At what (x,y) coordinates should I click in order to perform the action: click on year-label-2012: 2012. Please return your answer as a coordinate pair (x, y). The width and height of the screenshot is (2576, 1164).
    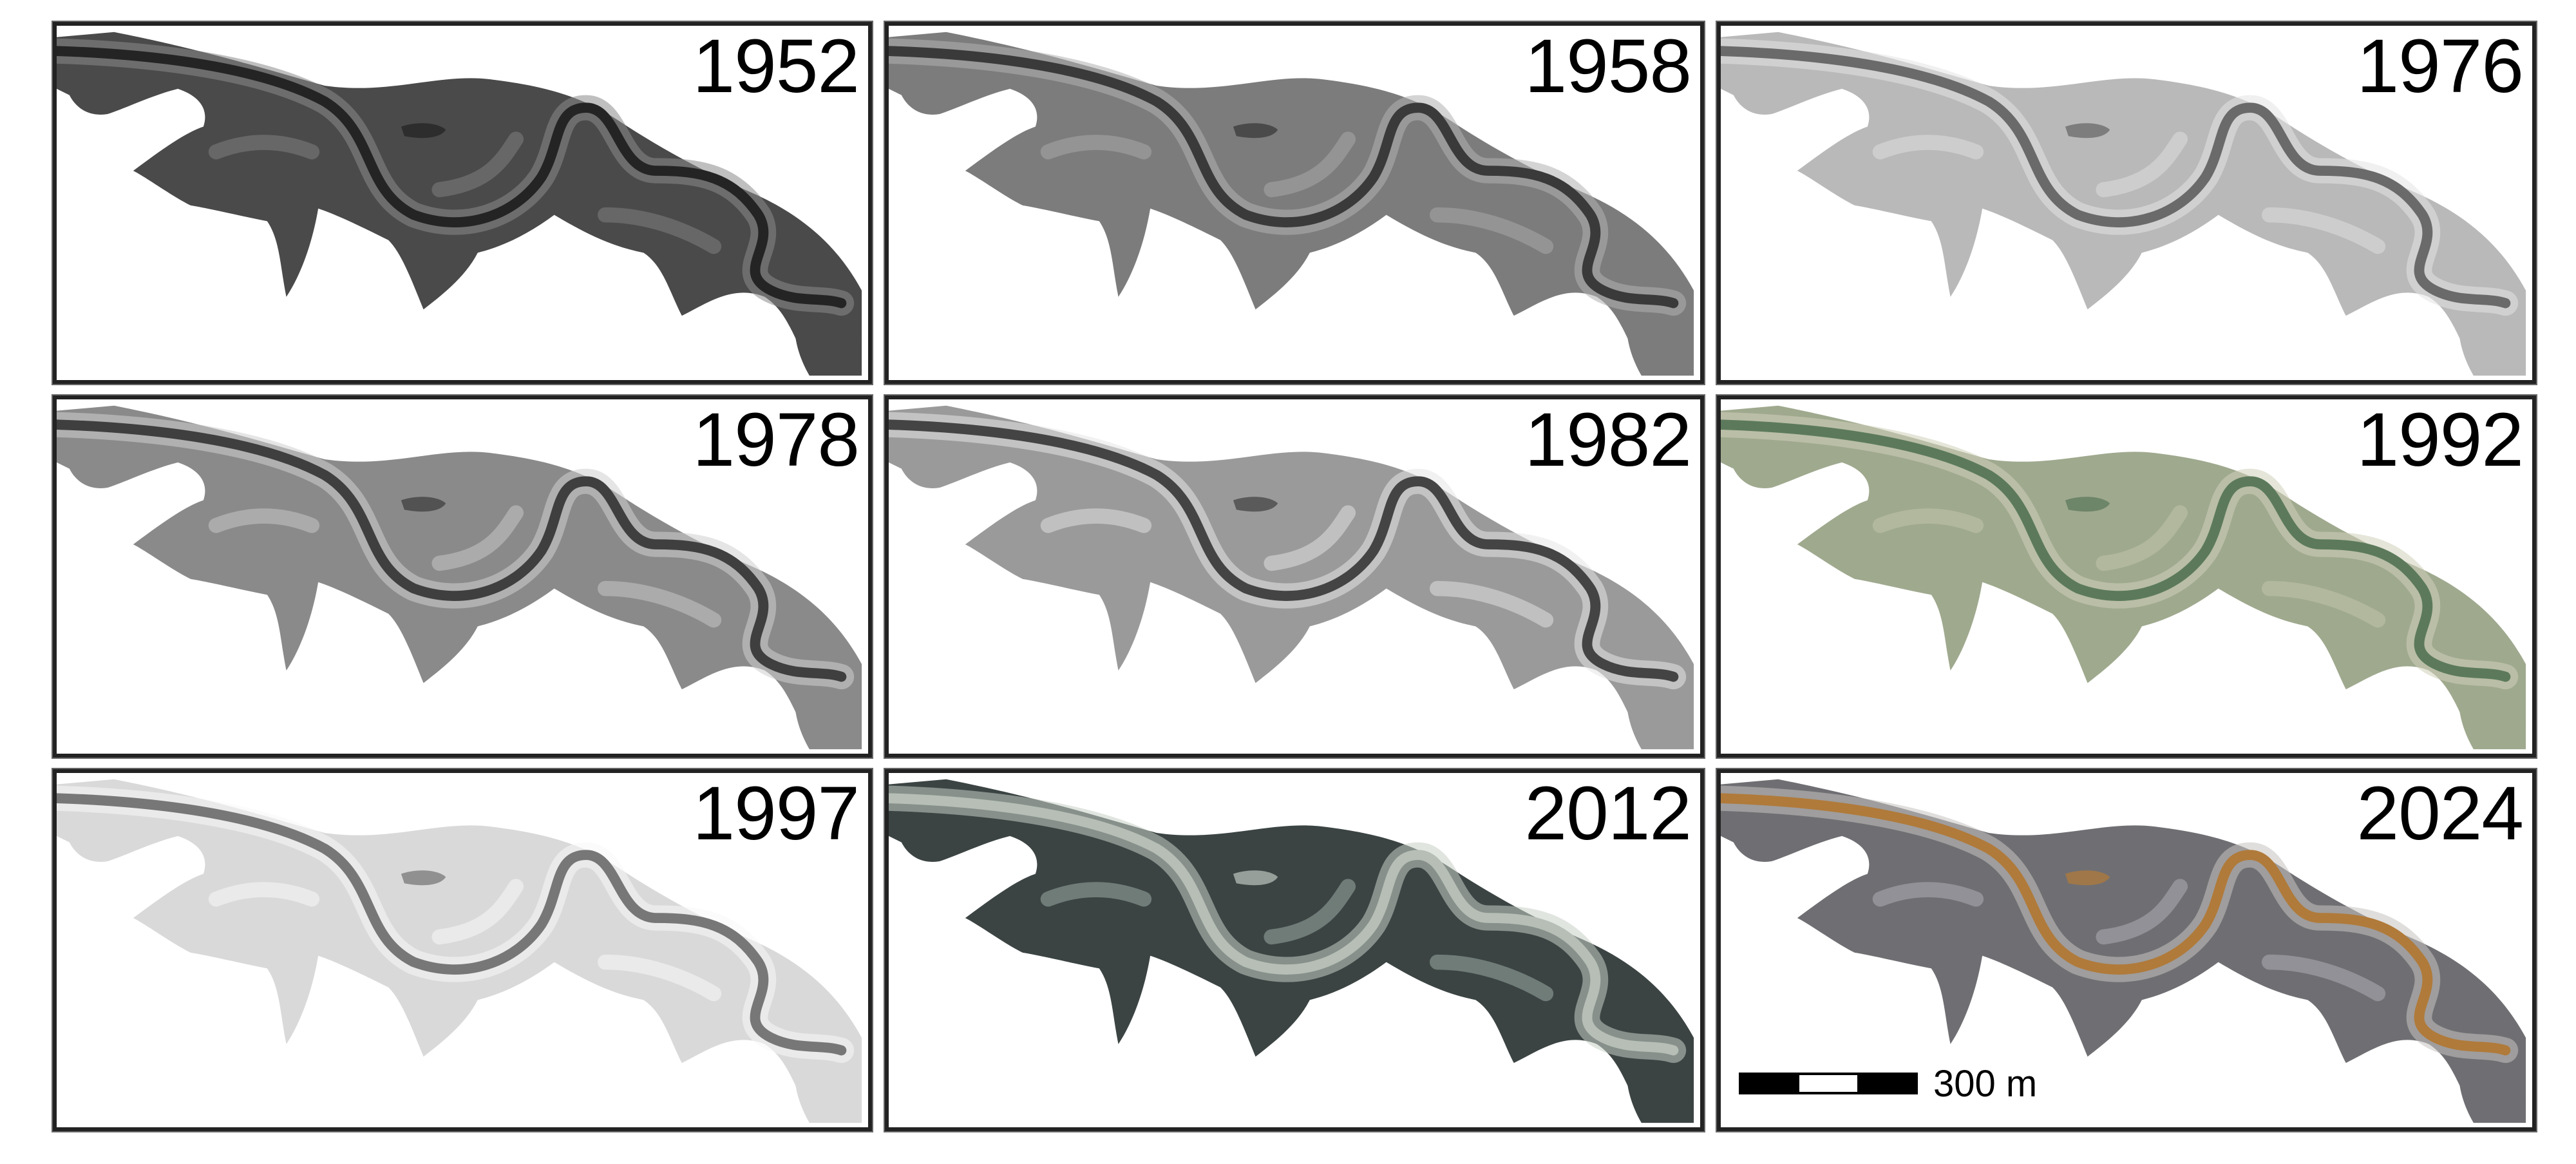
    Looking at the image, I should click on (1608, 813).